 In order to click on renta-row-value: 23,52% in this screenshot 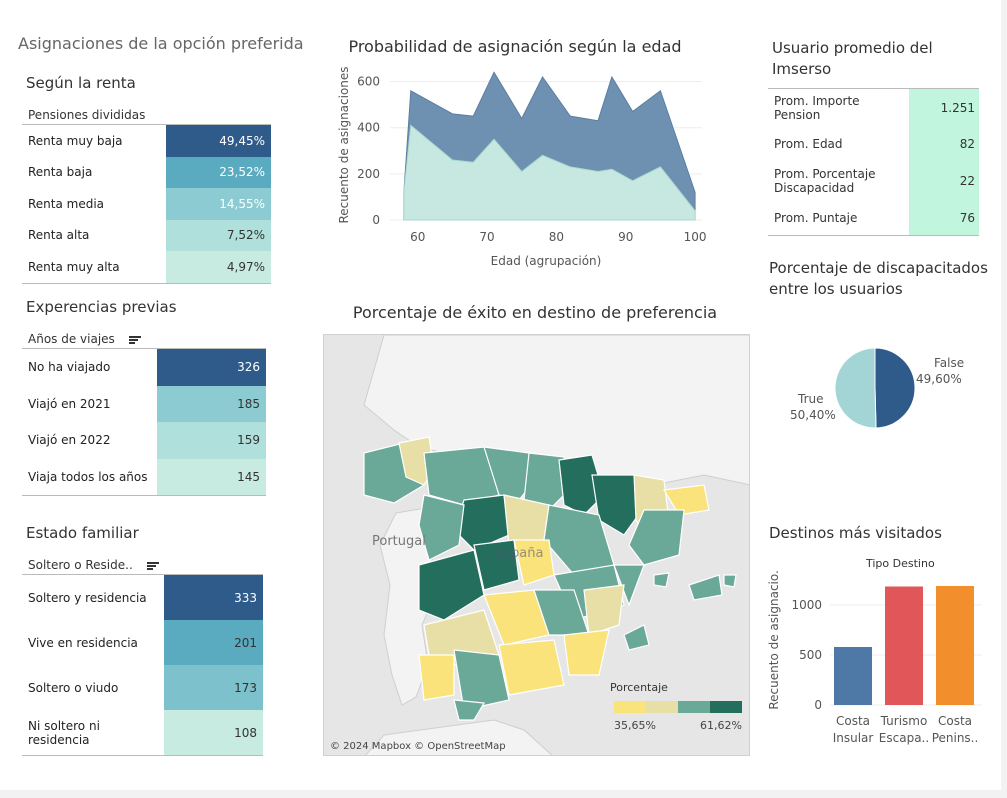, I will do `click(218, 172)`.